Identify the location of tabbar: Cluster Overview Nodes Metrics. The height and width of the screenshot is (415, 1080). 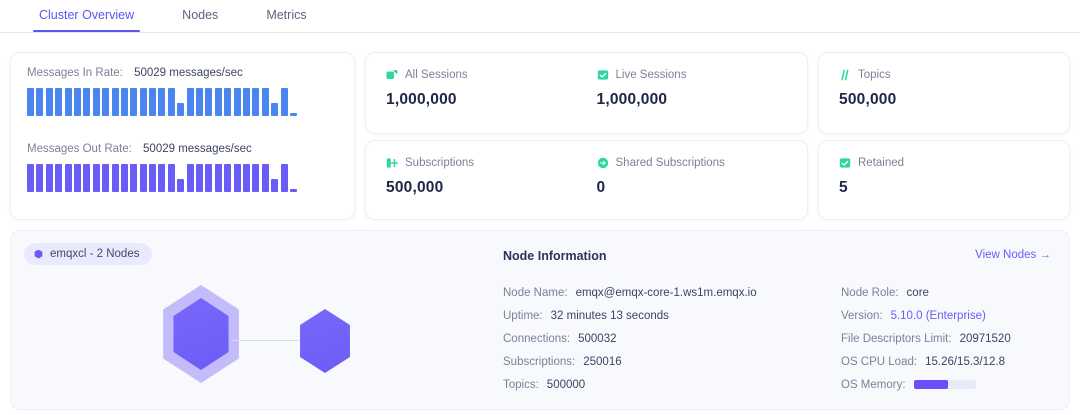
(540, 16).